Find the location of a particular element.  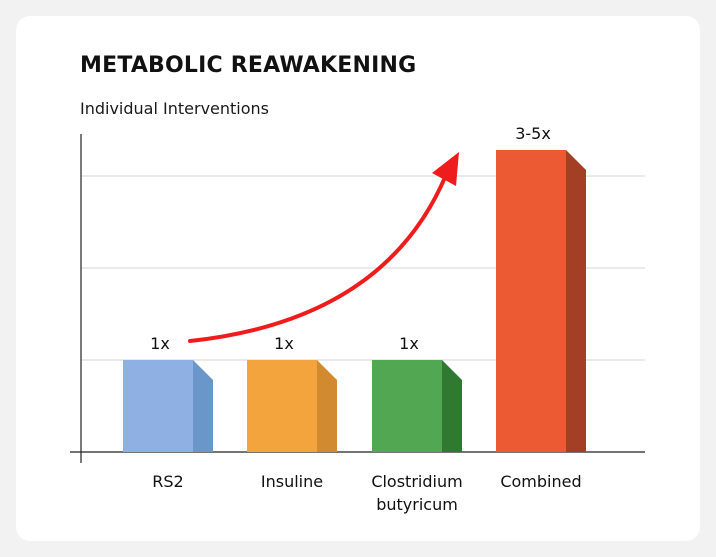

trend-arrow-shaft is located at coordinates (318, 258).